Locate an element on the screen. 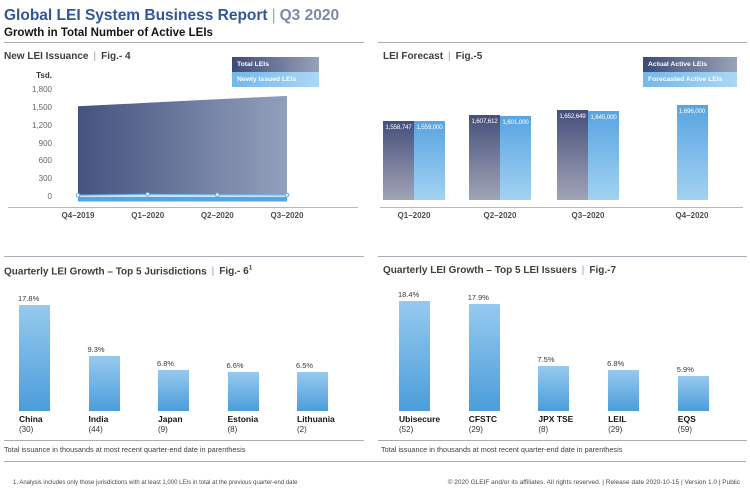 The width and height of the screenshot is (750, 494). bar-value-label: 1,645,000 is located at coordinates (603, 117).